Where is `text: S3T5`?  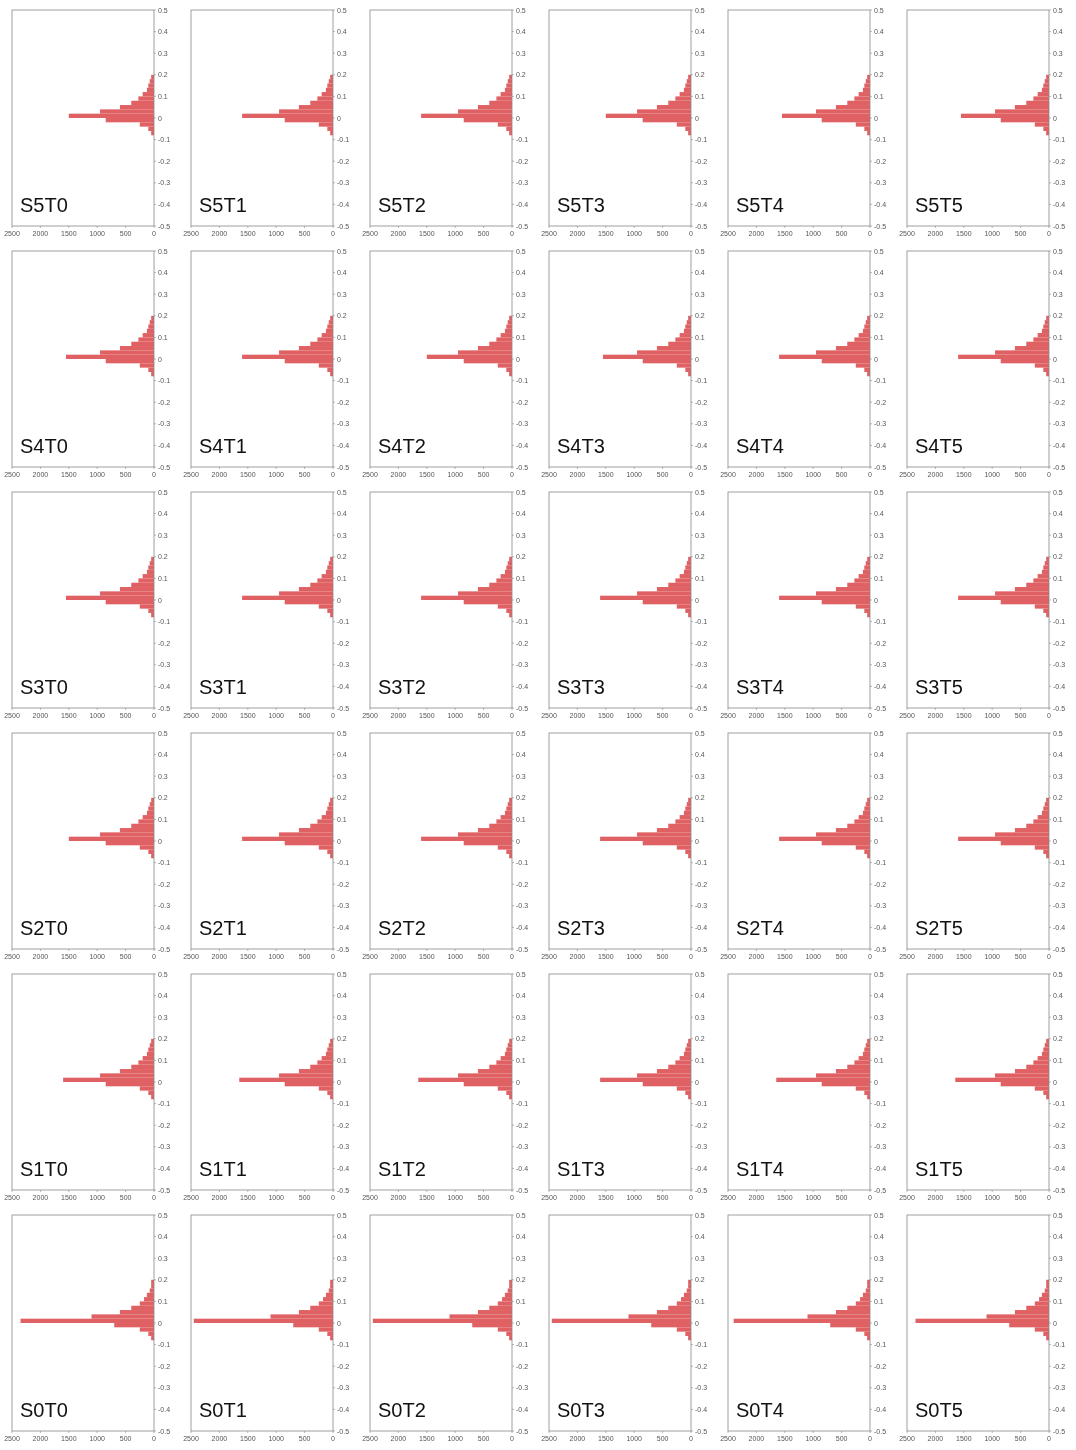
text: S3T5 is located at coordinates (939, 687).